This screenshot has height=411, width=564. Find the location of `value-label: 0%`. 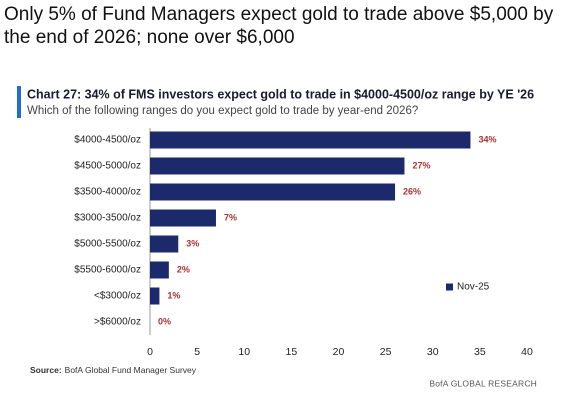

value-label: 0% is located at coordinates (164, 321).